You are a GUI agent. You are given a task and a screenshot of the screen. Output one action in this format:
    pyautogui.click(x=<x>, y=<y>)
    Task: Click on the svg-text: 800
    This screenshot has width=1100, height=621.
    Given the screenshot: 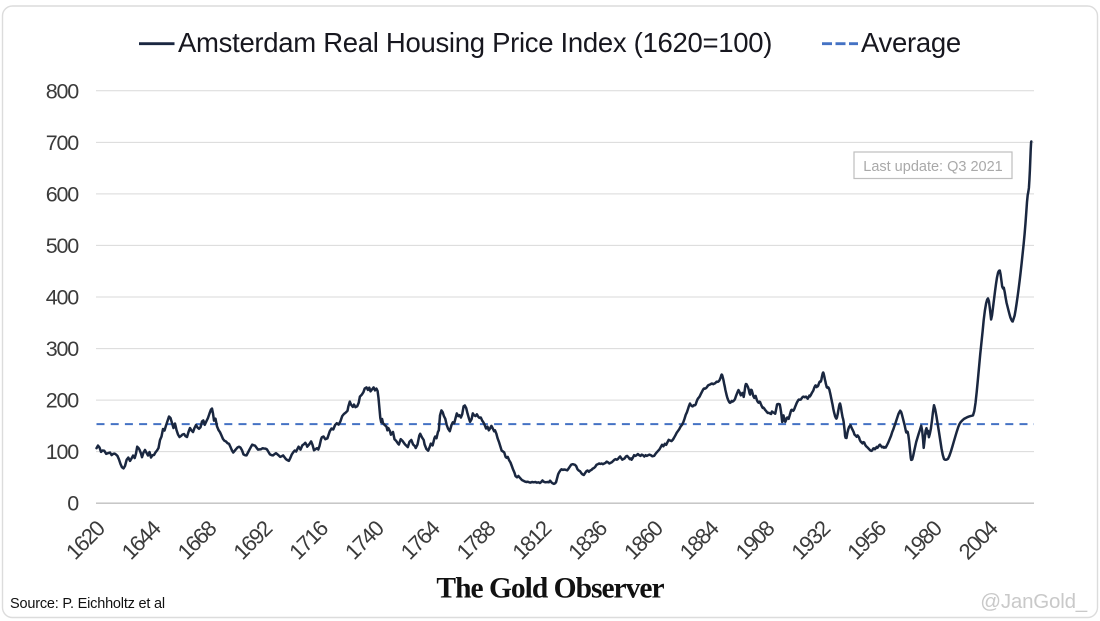 What is the action you would take?
    pyautogui.click(x=63, y=91)
    